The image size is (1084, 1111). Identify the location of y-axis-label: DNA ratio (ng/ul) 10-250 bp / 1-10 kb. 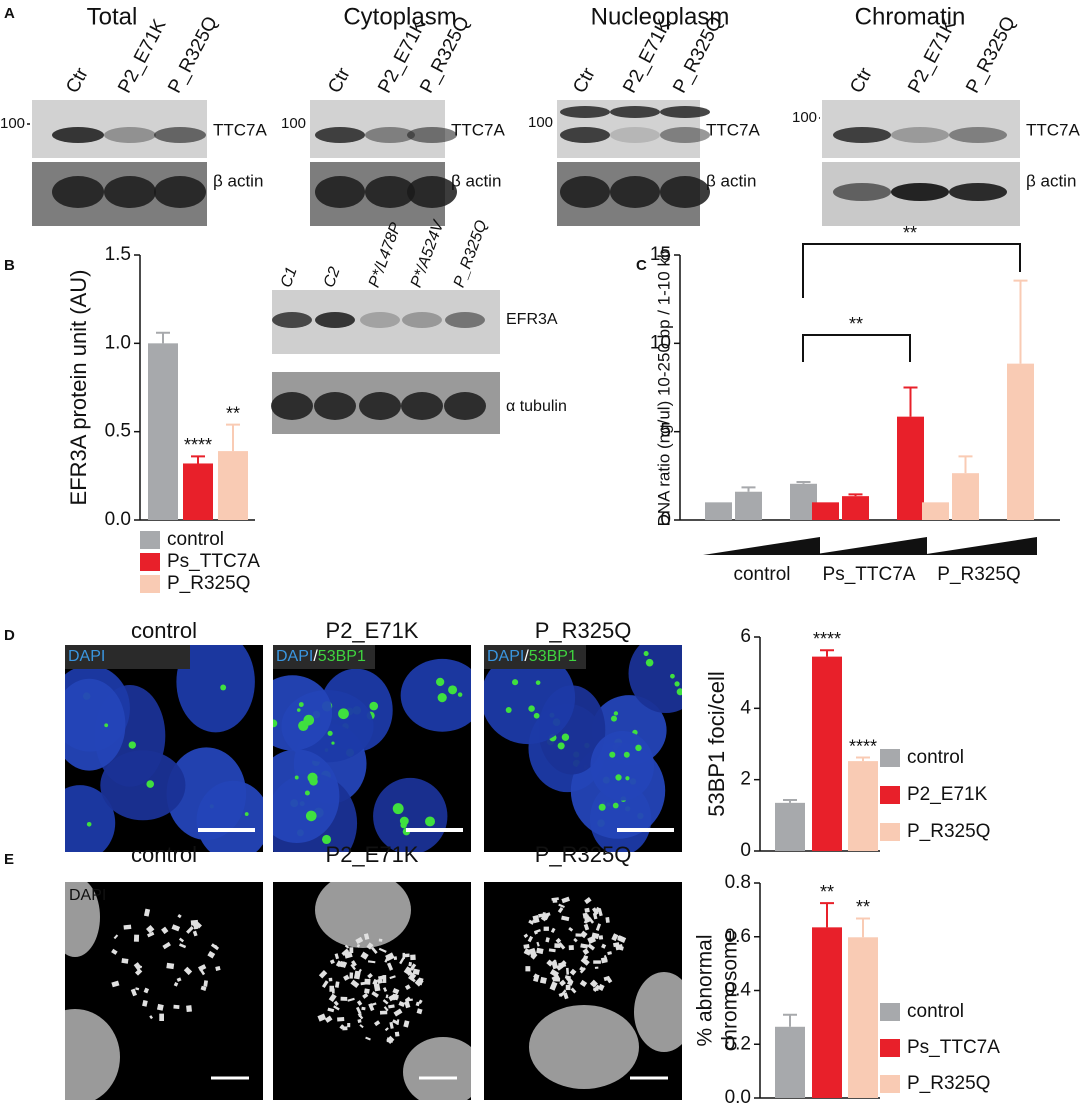
(663, 388).